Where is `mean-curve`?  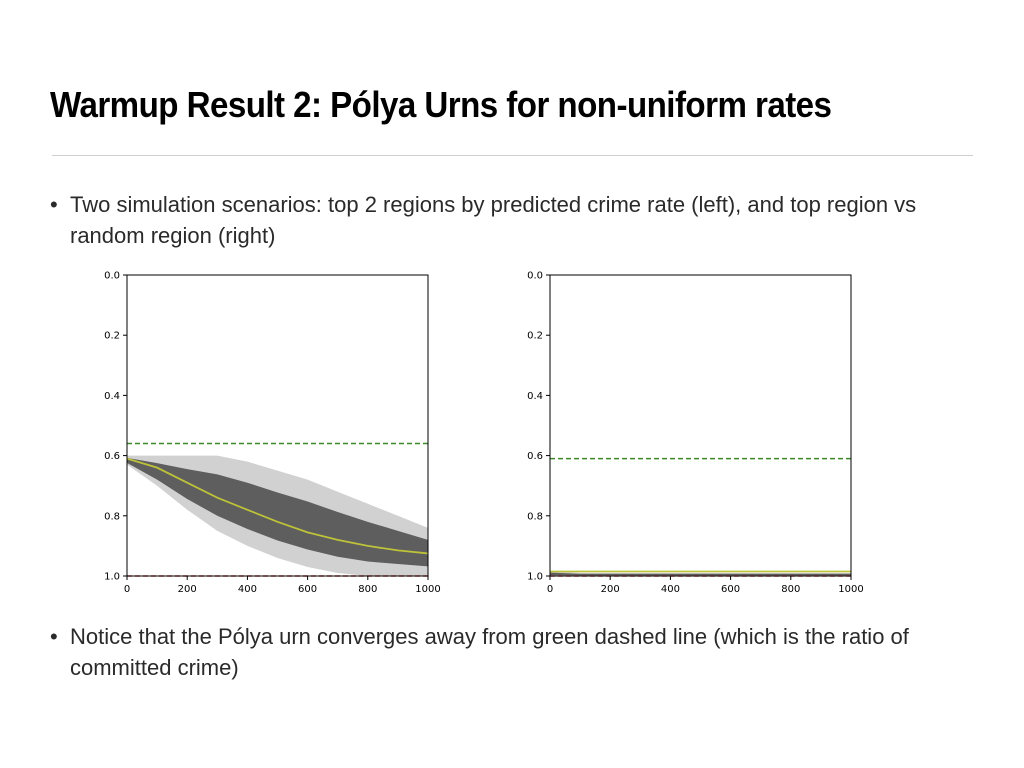
mean-curve is located at coordinates (277, 506).